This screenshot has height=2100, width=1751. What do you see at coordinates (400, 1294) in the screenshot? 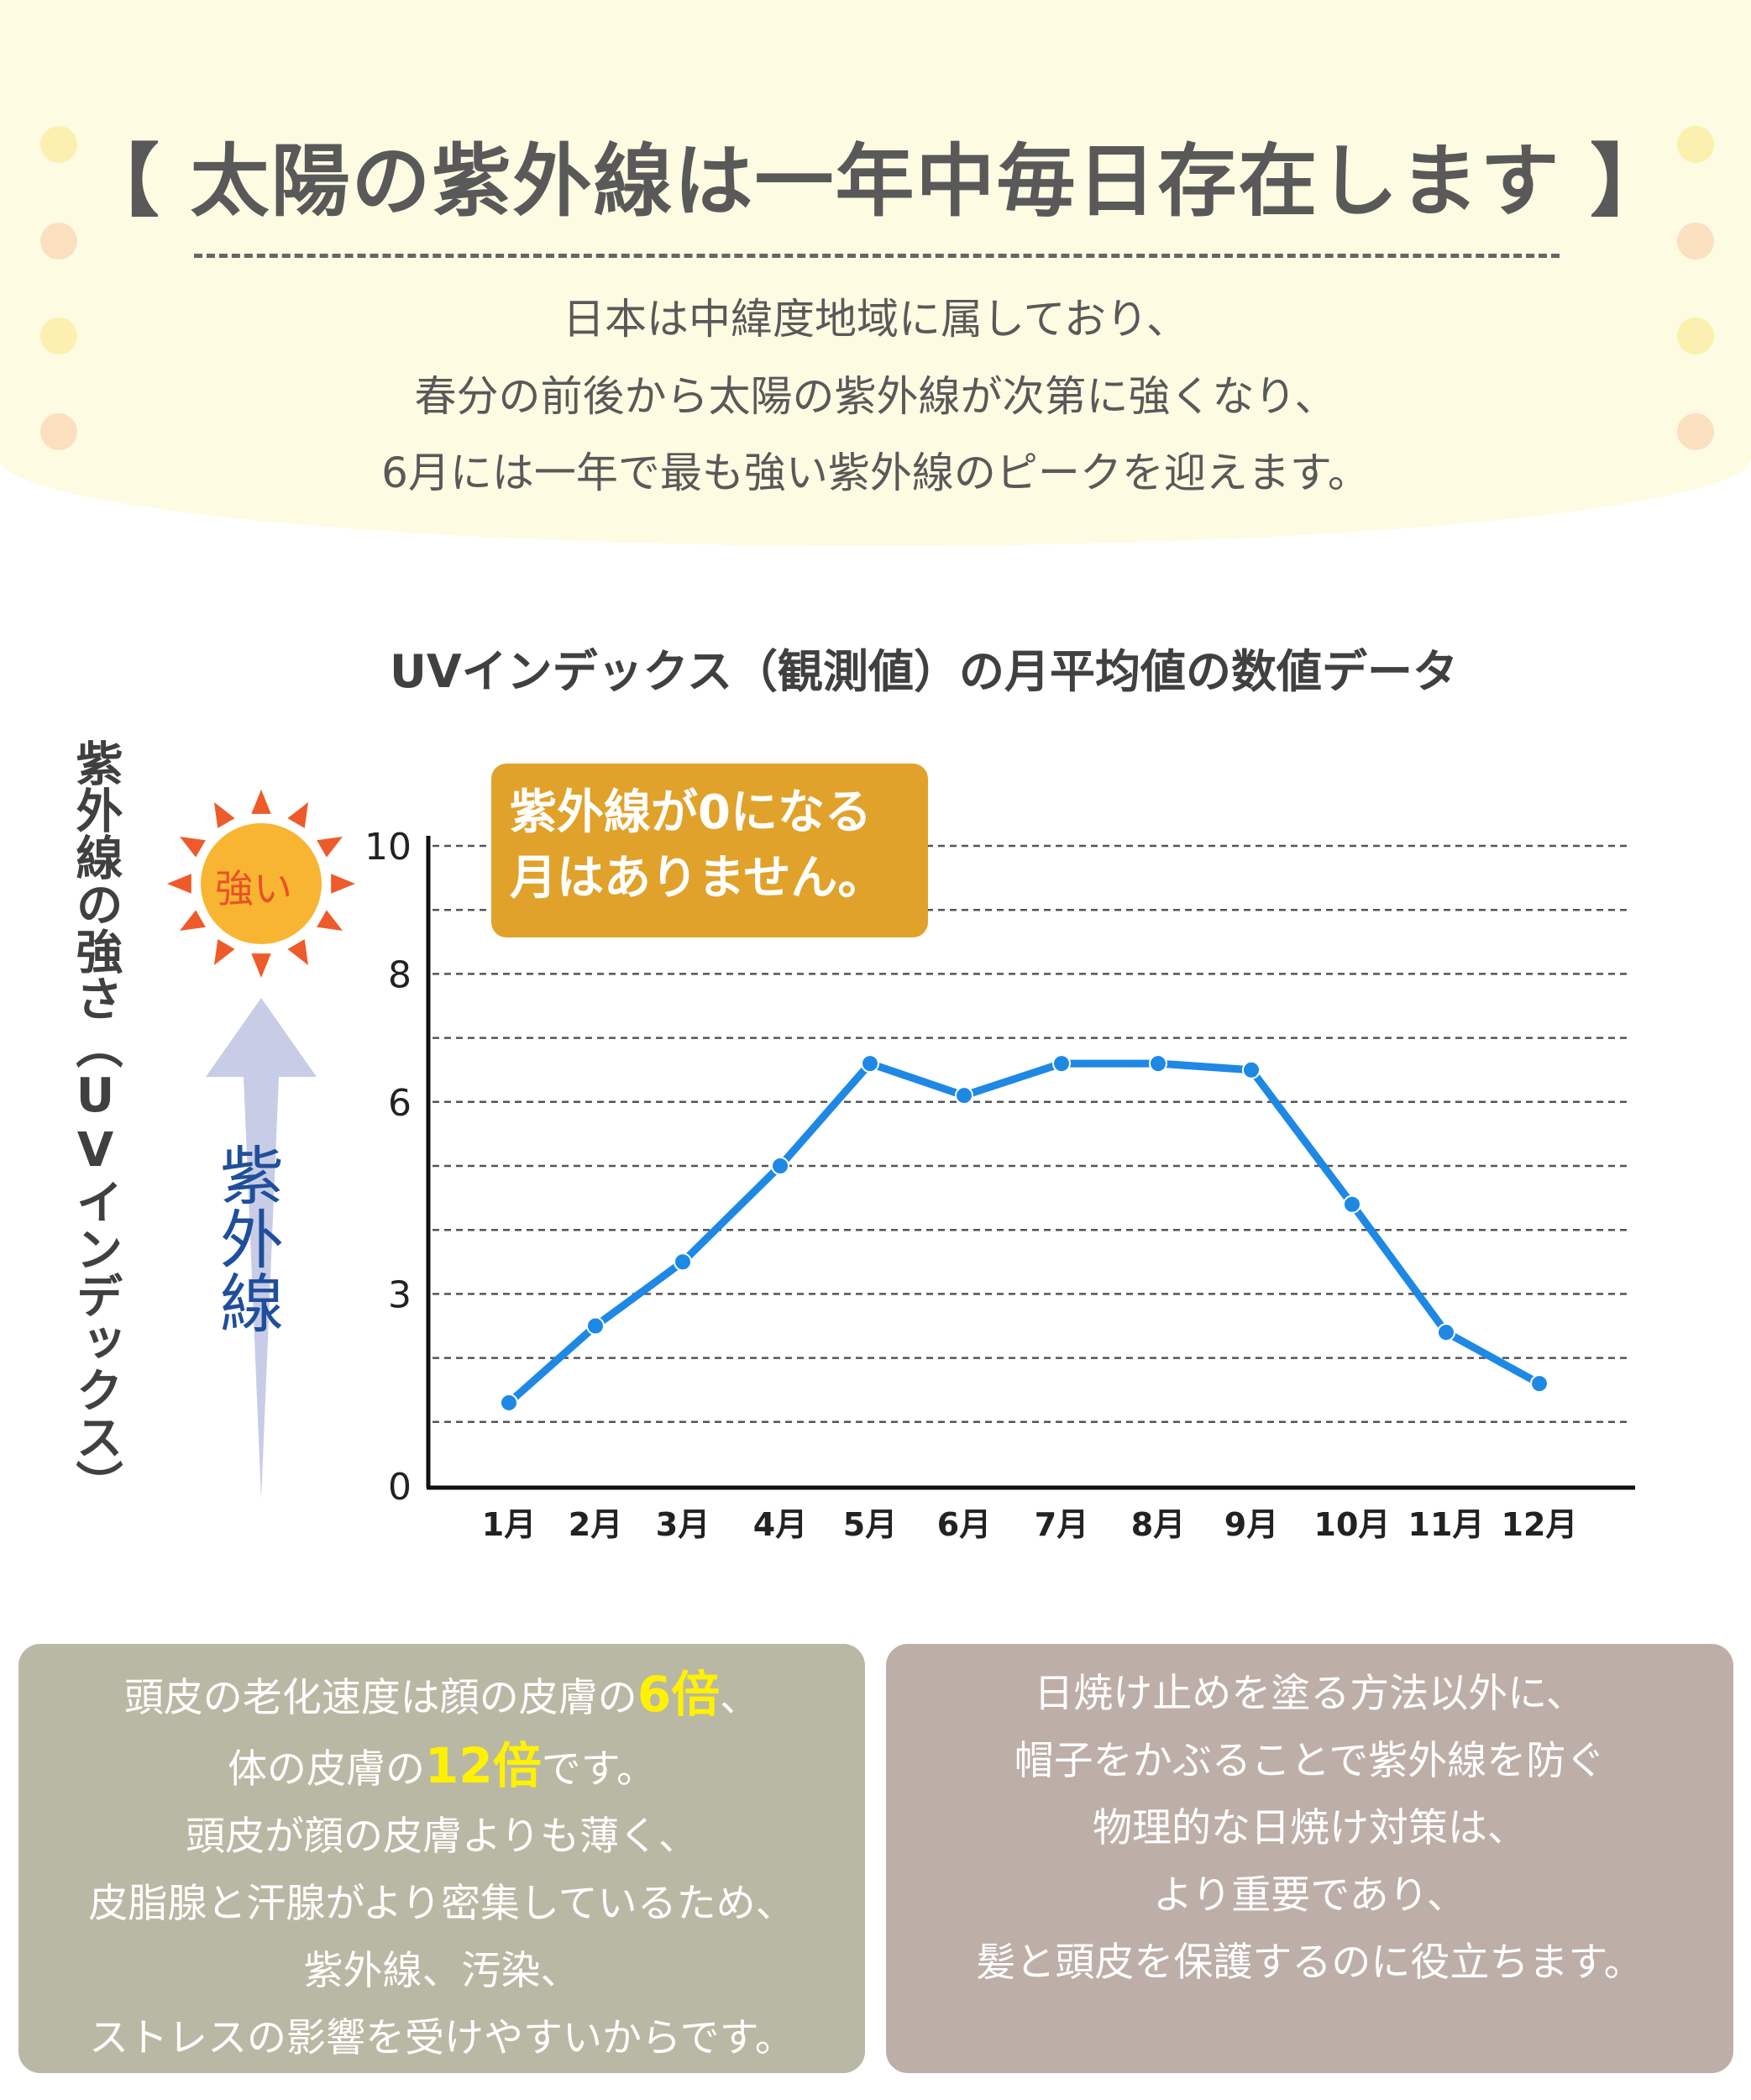
I see `y-tick-label: 3` at bounding box center [400, 1294].